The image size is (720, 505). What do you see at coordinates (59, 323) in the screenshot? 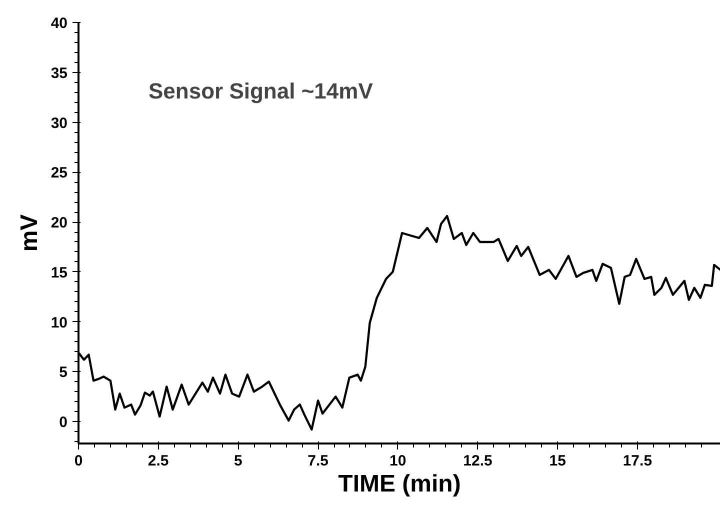
I see `y-tick-label: 10` at bounding box center [59, 323].